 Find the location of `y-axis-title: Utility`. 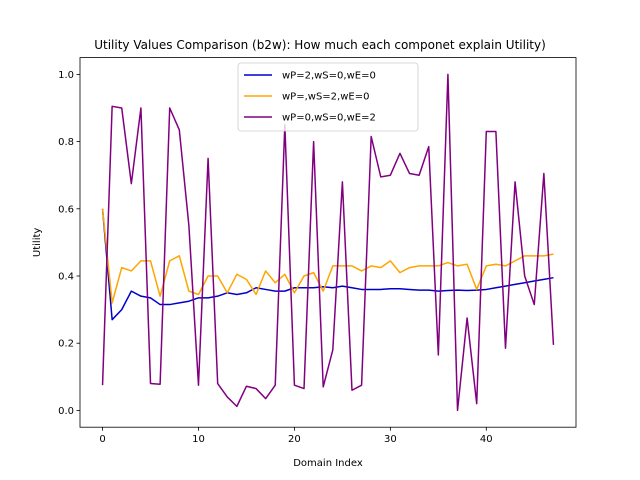

y-axis-title: Utility is located at coordinates (37, 242).